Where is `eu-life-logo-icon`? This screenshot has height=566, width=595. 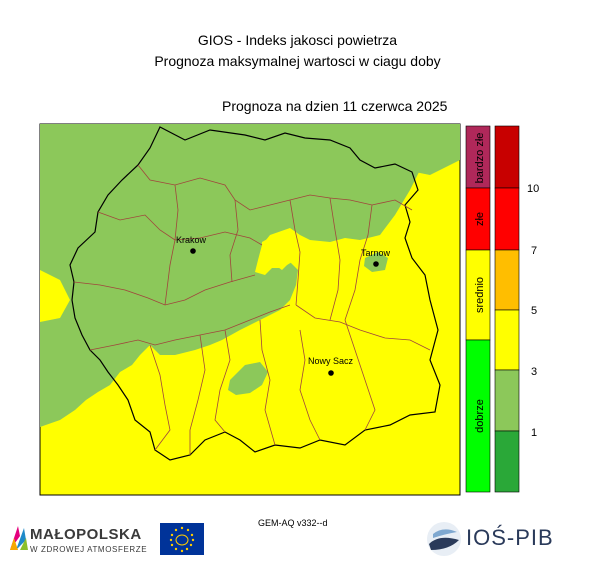
eu-life-logo-icon is located at coordinates (182, 539).